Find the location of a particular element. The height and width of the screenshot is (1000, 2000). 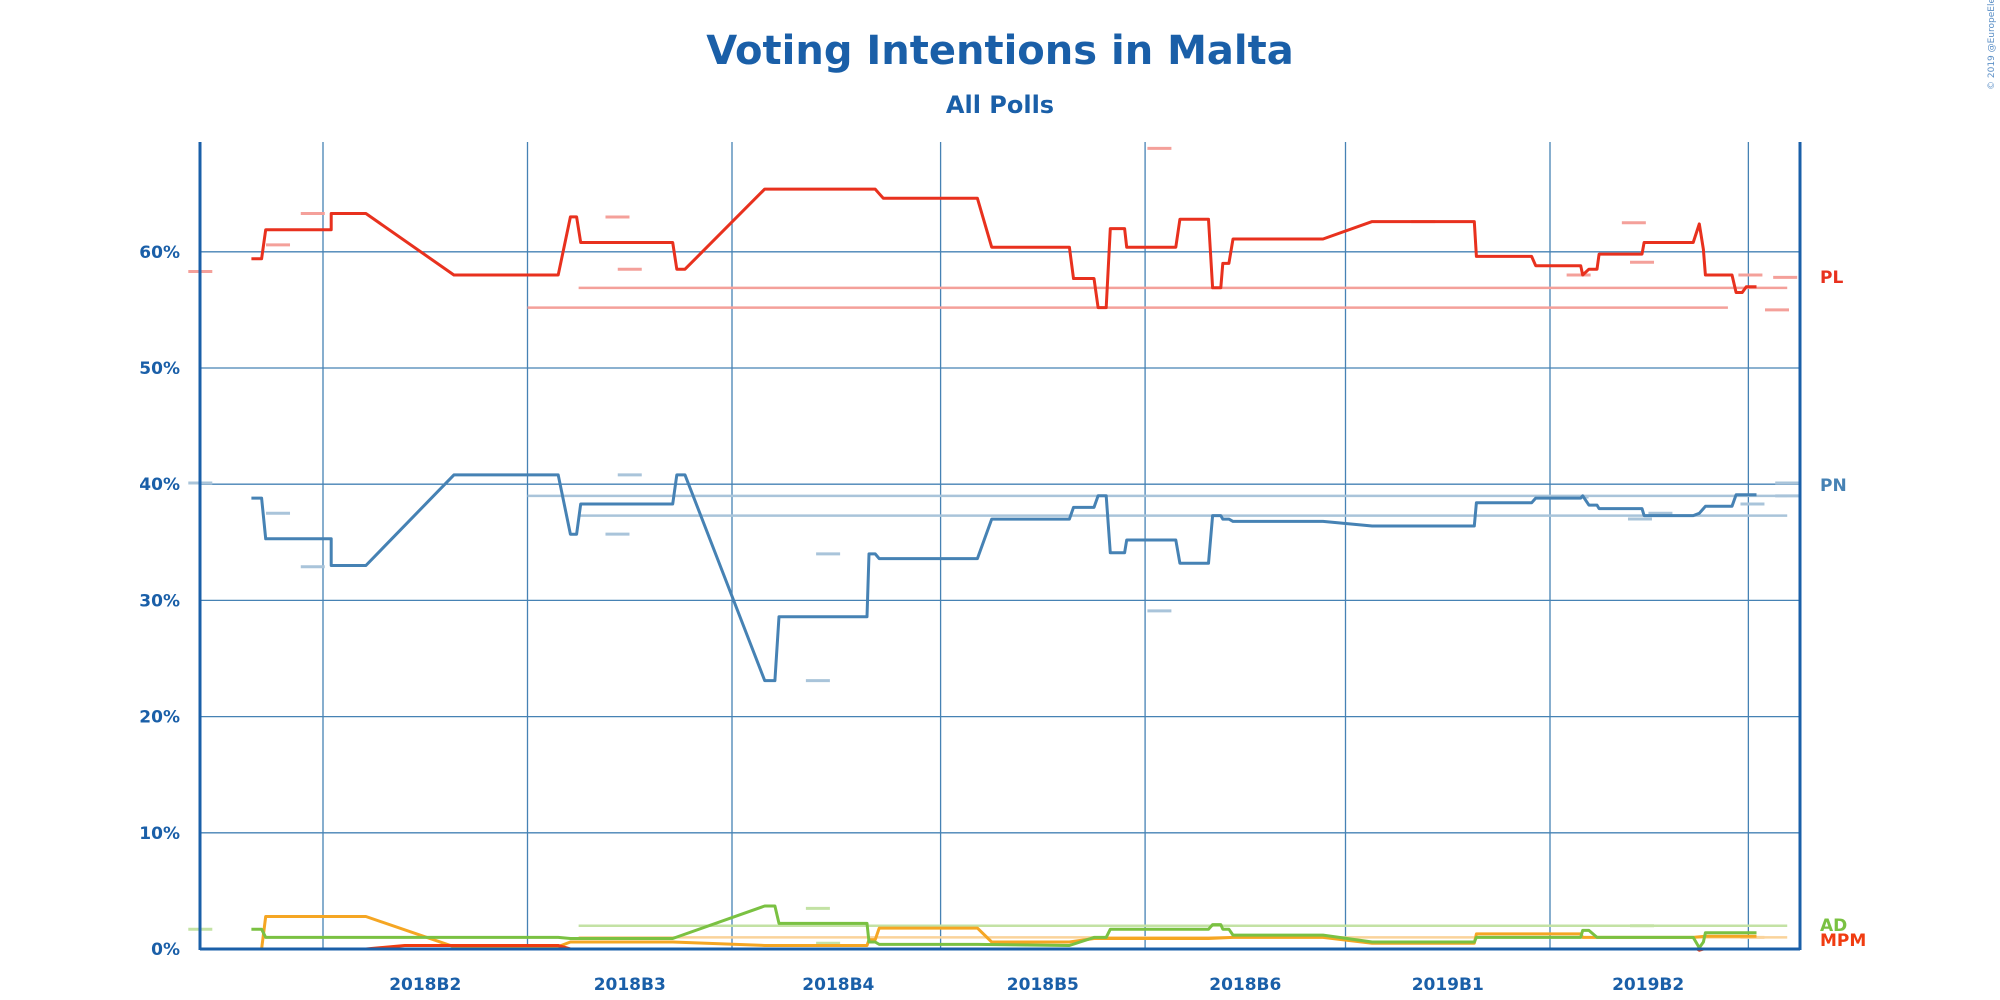

chart-title: Voting Intentions in Malta is located at coordinates (999, 51).